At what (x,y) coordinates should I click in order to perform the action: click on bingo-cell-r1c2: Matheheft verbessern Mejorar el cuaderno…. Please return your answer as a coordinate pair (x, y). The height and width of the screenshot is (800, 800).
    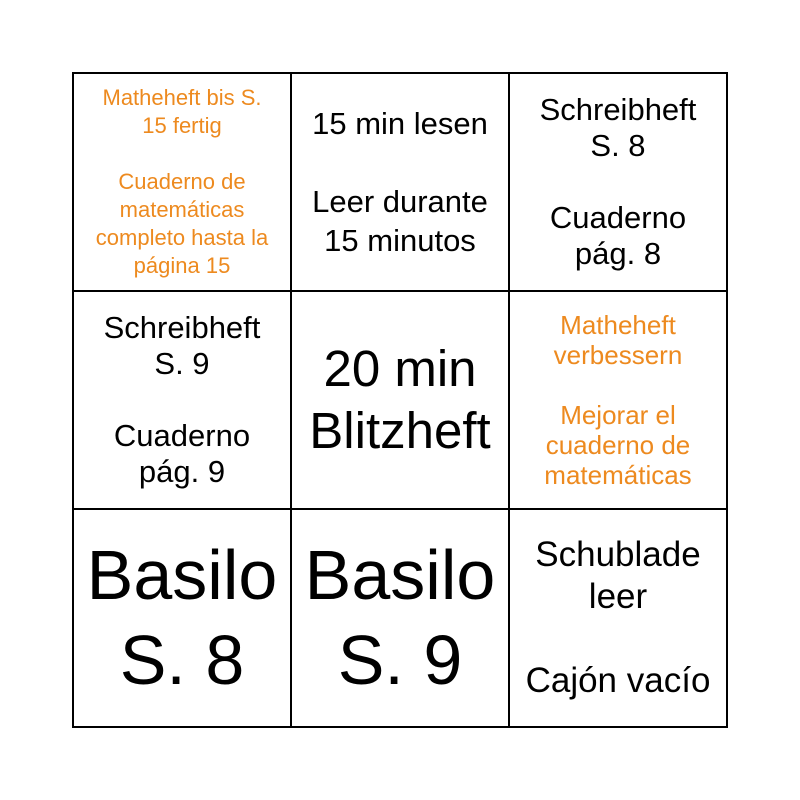
    Looking at the image, I should click on (618, 400).